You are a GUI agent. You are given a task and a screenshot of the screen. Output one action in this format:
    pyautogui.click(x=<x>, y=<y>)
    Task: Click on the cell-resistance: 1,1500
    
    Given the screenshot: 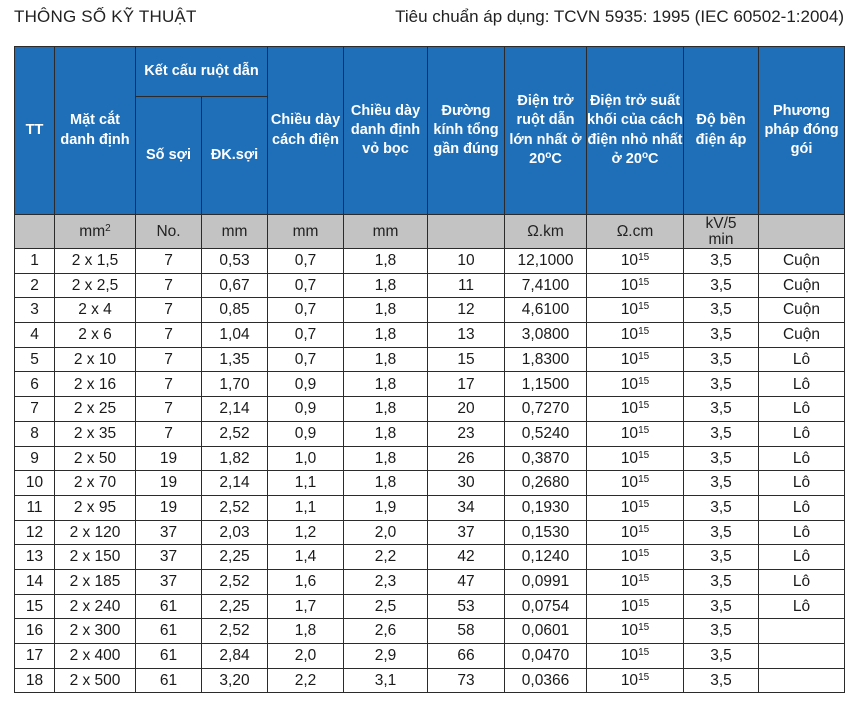 What is the action you would take?
    pyautogui.click(x=545, y=384)
    